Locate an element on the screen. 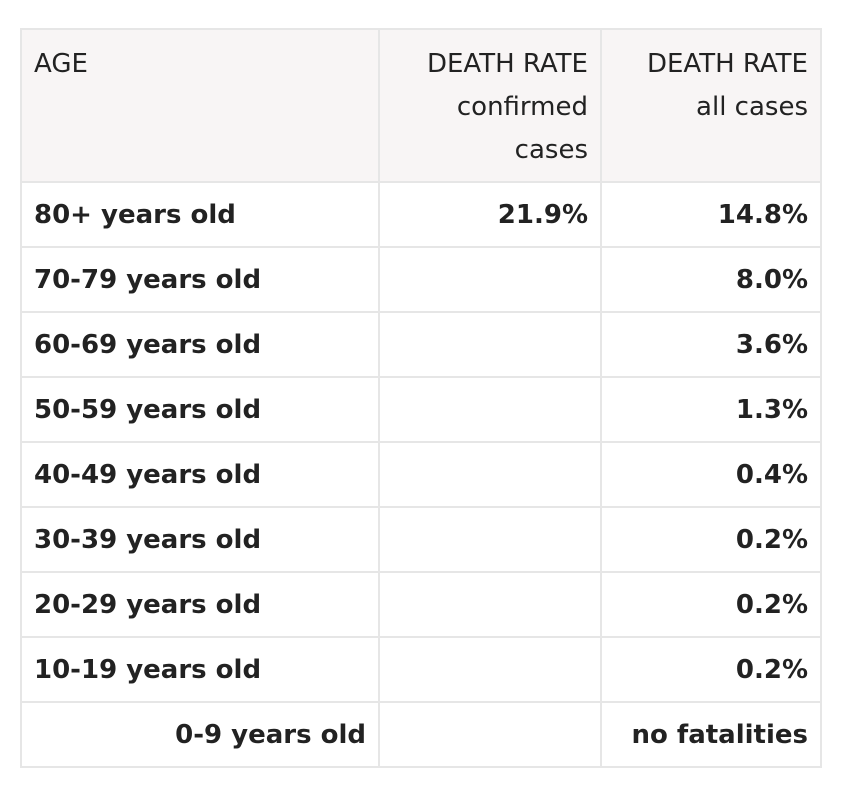 The width and height of the screenshot is (848, 788). header-age: AGE is located at coordinates (200, 105).